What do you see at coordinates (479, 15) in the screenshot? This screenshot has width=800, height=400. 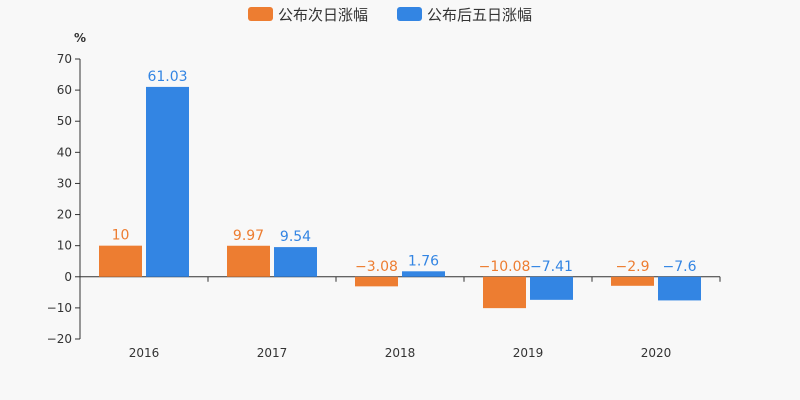 I see `legend-label: 公布后五日涨幅` at bounding box center [479, 15].